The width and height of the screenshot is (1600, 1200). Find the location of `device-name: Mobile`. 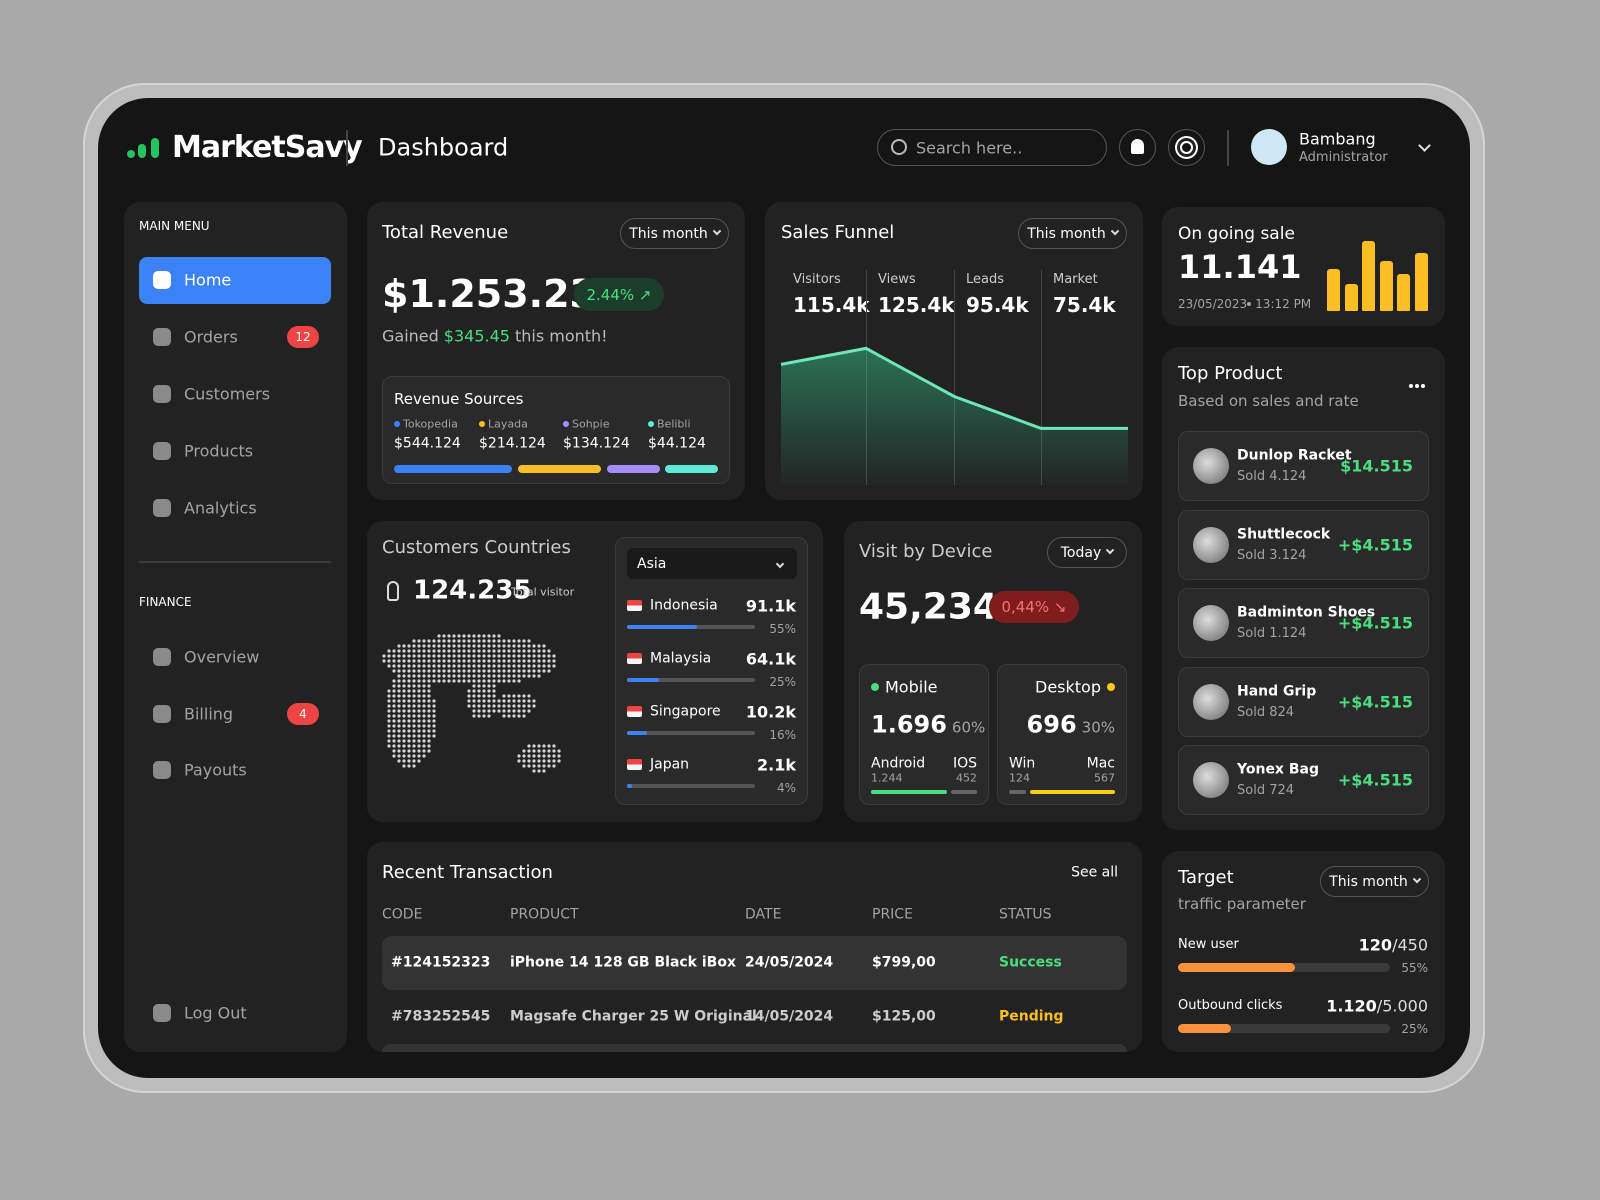

device-name: Mobile is located at coordinates (911, 687).